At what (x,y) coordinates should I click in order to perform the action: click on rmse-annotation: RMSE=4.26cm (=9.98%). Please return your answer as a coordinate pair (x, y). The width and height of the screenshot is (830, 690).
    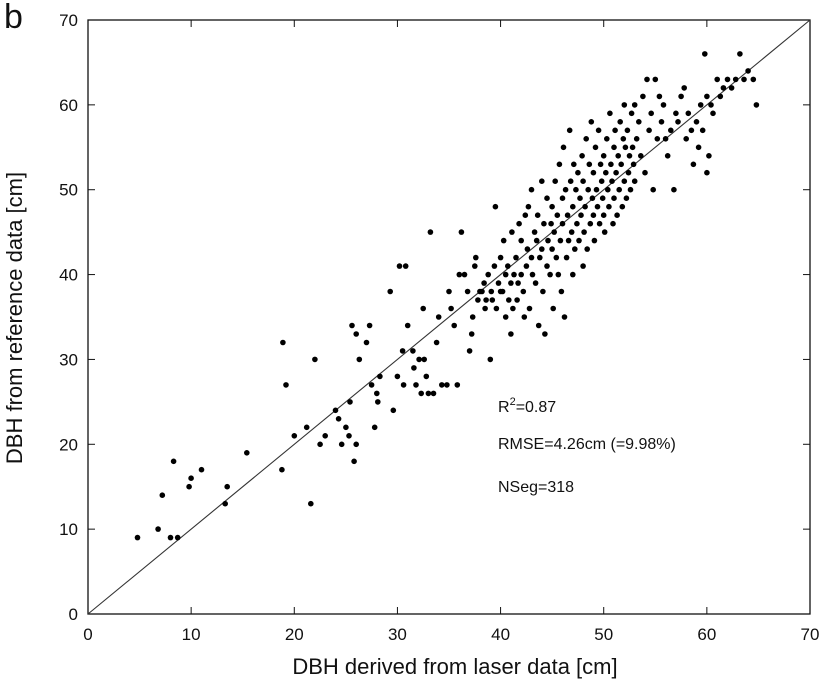
    Looking at the image, I should click on (587, 444).